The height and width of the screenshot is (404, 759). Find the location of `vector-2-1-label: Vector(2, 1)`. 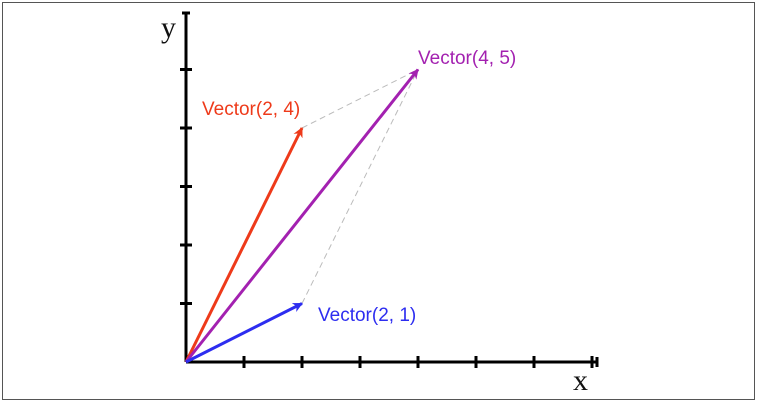

vector-2-1-label: Vector(2, 1) is located at coordinates (367, 315).